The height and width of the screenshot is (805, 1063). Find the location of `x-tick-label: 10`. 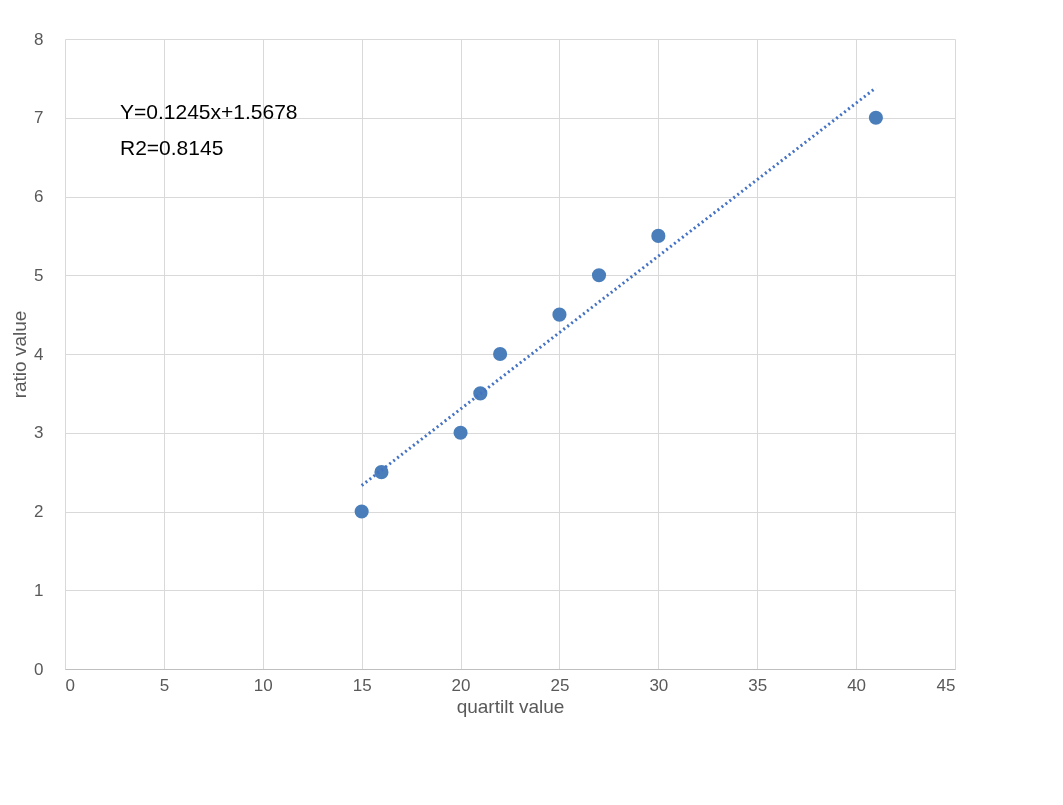

x-tick-label: 10 is located at coordinates (263, 685).